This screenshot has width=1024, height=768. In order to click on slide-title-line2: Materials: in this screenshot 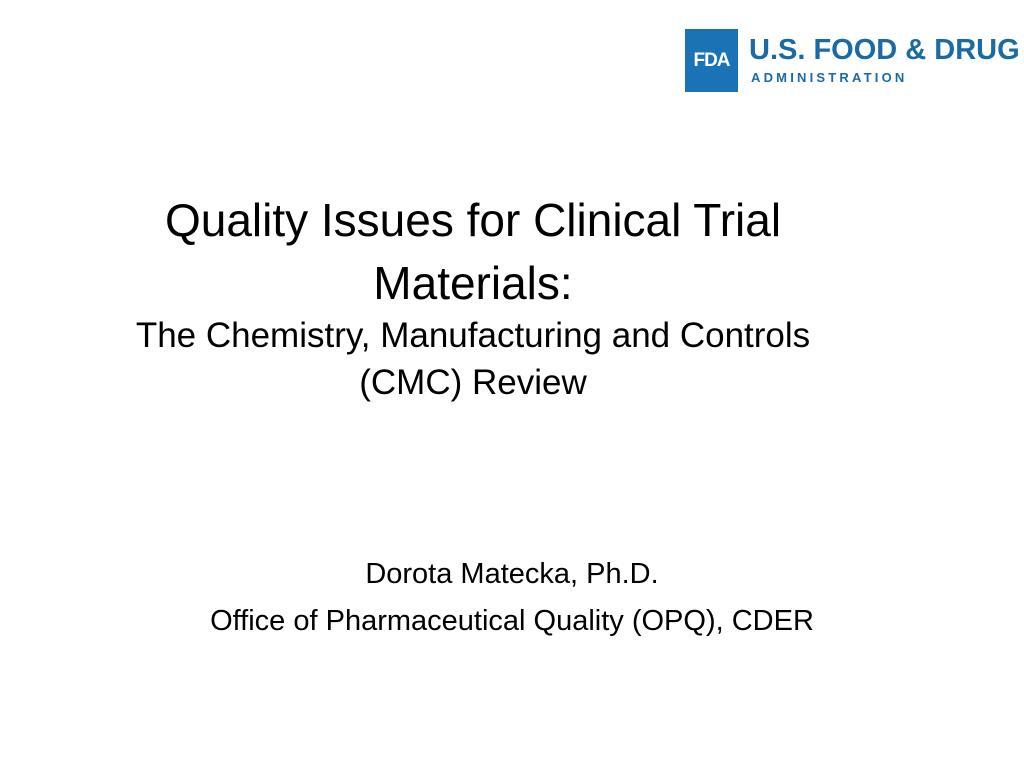, I will do `click(473, 283)`.